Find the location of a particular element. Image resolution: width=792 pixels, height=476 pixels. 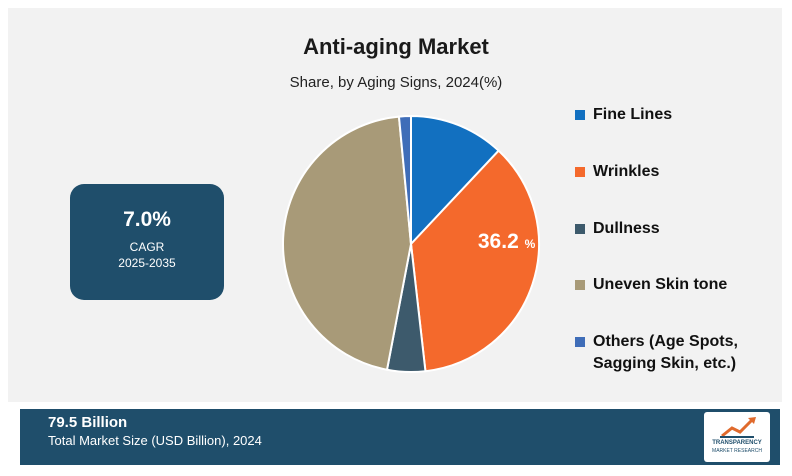

cagr-box: 7.0% CAGR 2025-2035 is located at coordinates (147, 242).